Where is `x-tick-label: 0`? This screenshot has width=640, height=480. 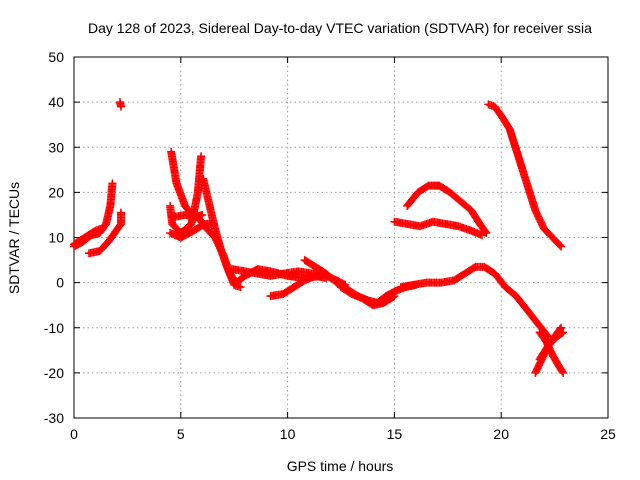
x-tick-label: 0 is located at coordinates (74, 434).